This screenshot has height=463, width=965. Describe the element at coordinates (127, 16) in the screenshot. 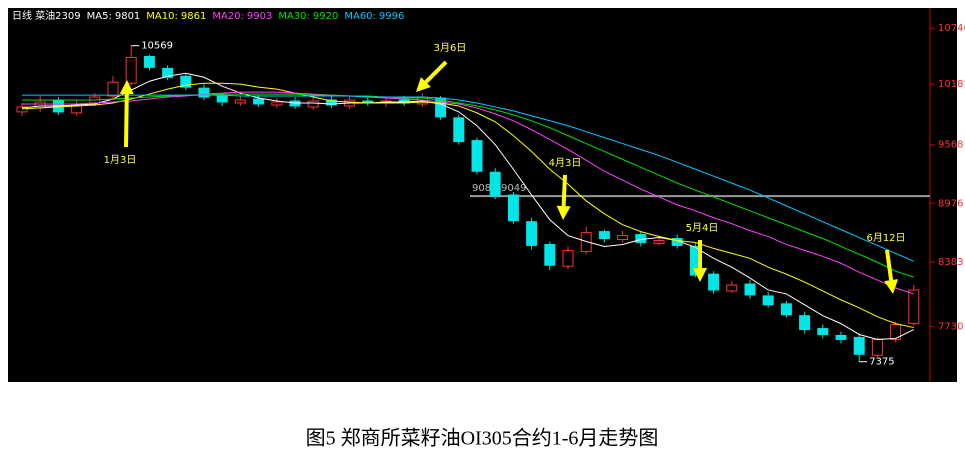

I see `legend-value: 9801` at that location.